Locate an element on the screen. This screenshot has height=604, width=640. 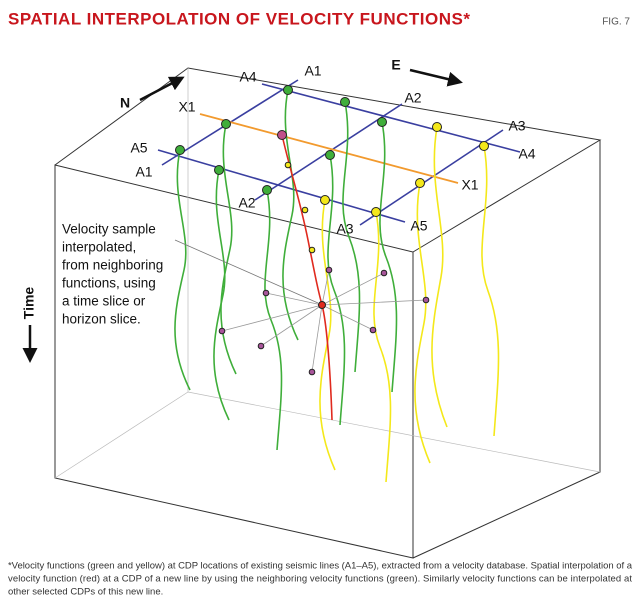
annotation-line: interpolated, is located at coordinates (99, 247).